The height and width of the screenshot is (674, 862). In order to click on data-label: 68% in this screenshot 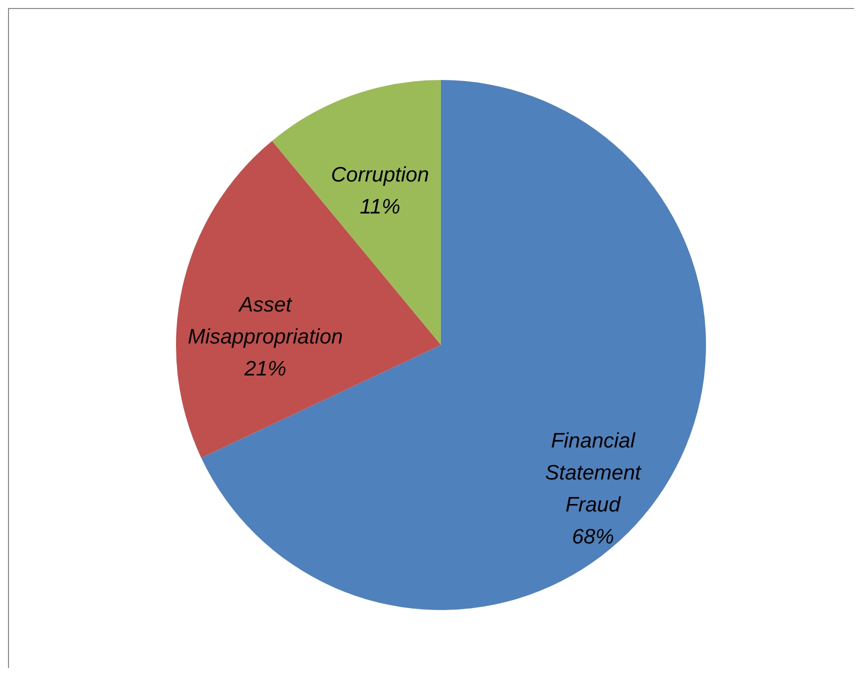, I will do `click(593, 536)`.